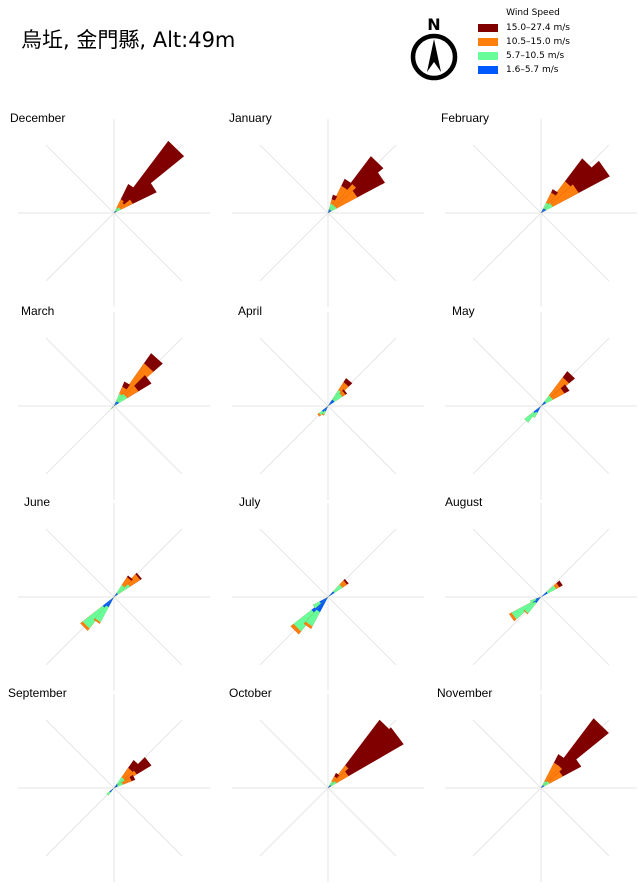  What do you see at coordinates (434, 49) in the screenshot?
I see `north-arrow-icon: N` at bounding box center [434, 49].